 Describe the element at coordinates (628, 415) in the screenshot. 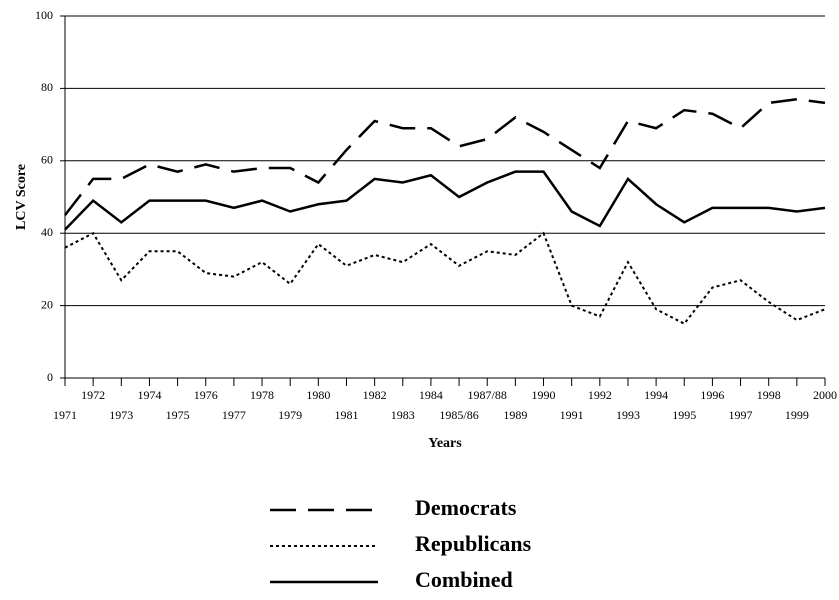

I see `x-tick-label: 1993` at that location.